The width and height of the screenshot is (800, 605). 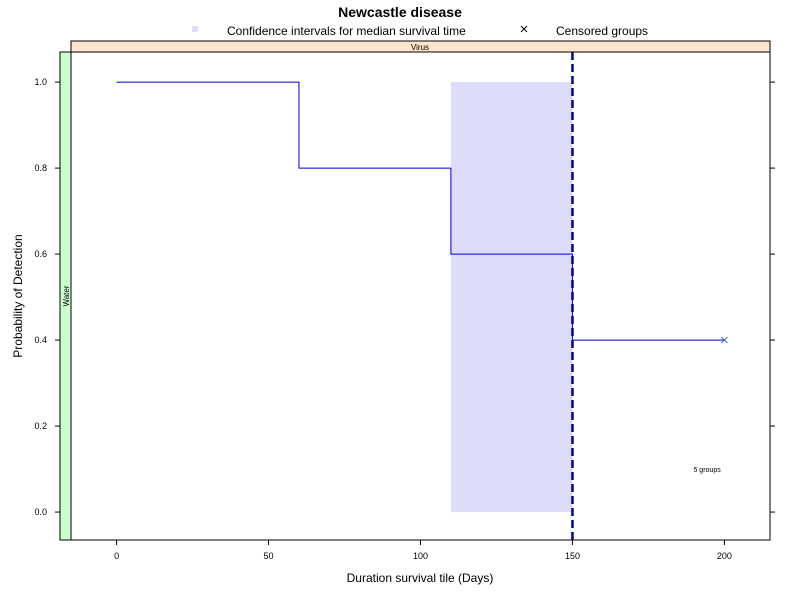 I want to click on confidence-interval-band, so click(x=511, y=297).